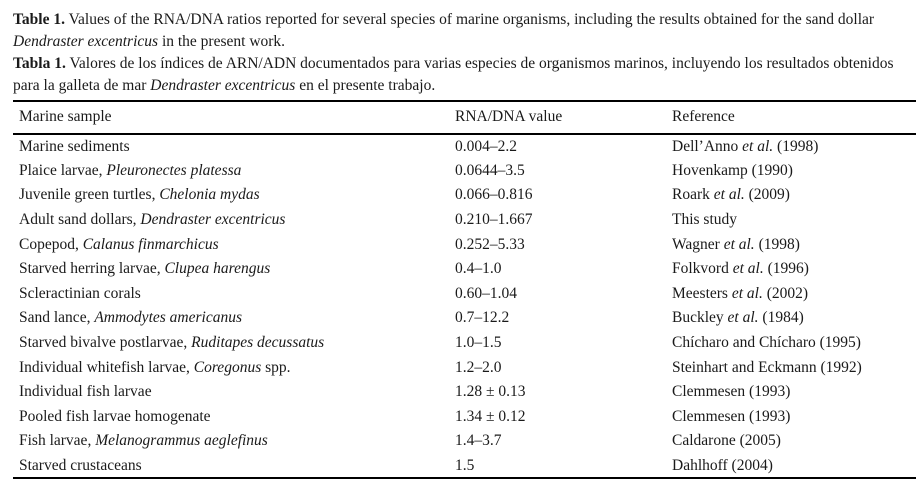 This screenshot has width=922, height=484. Describe the element at coordinates (105, 343) in the screenshot. I see `text-segment: Starved bivalve postlarvae,` at that location.